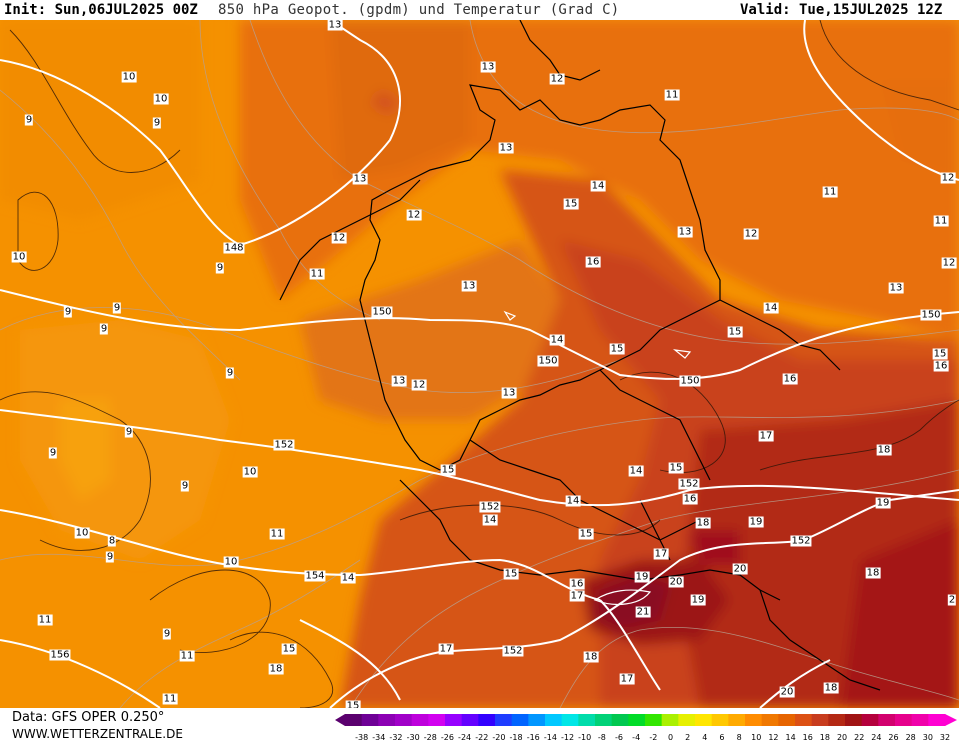  What do you see at coordinates (859, 737) in the screenshot?
I see `legend-tick-label: 22` at bounding box center [859, 737].